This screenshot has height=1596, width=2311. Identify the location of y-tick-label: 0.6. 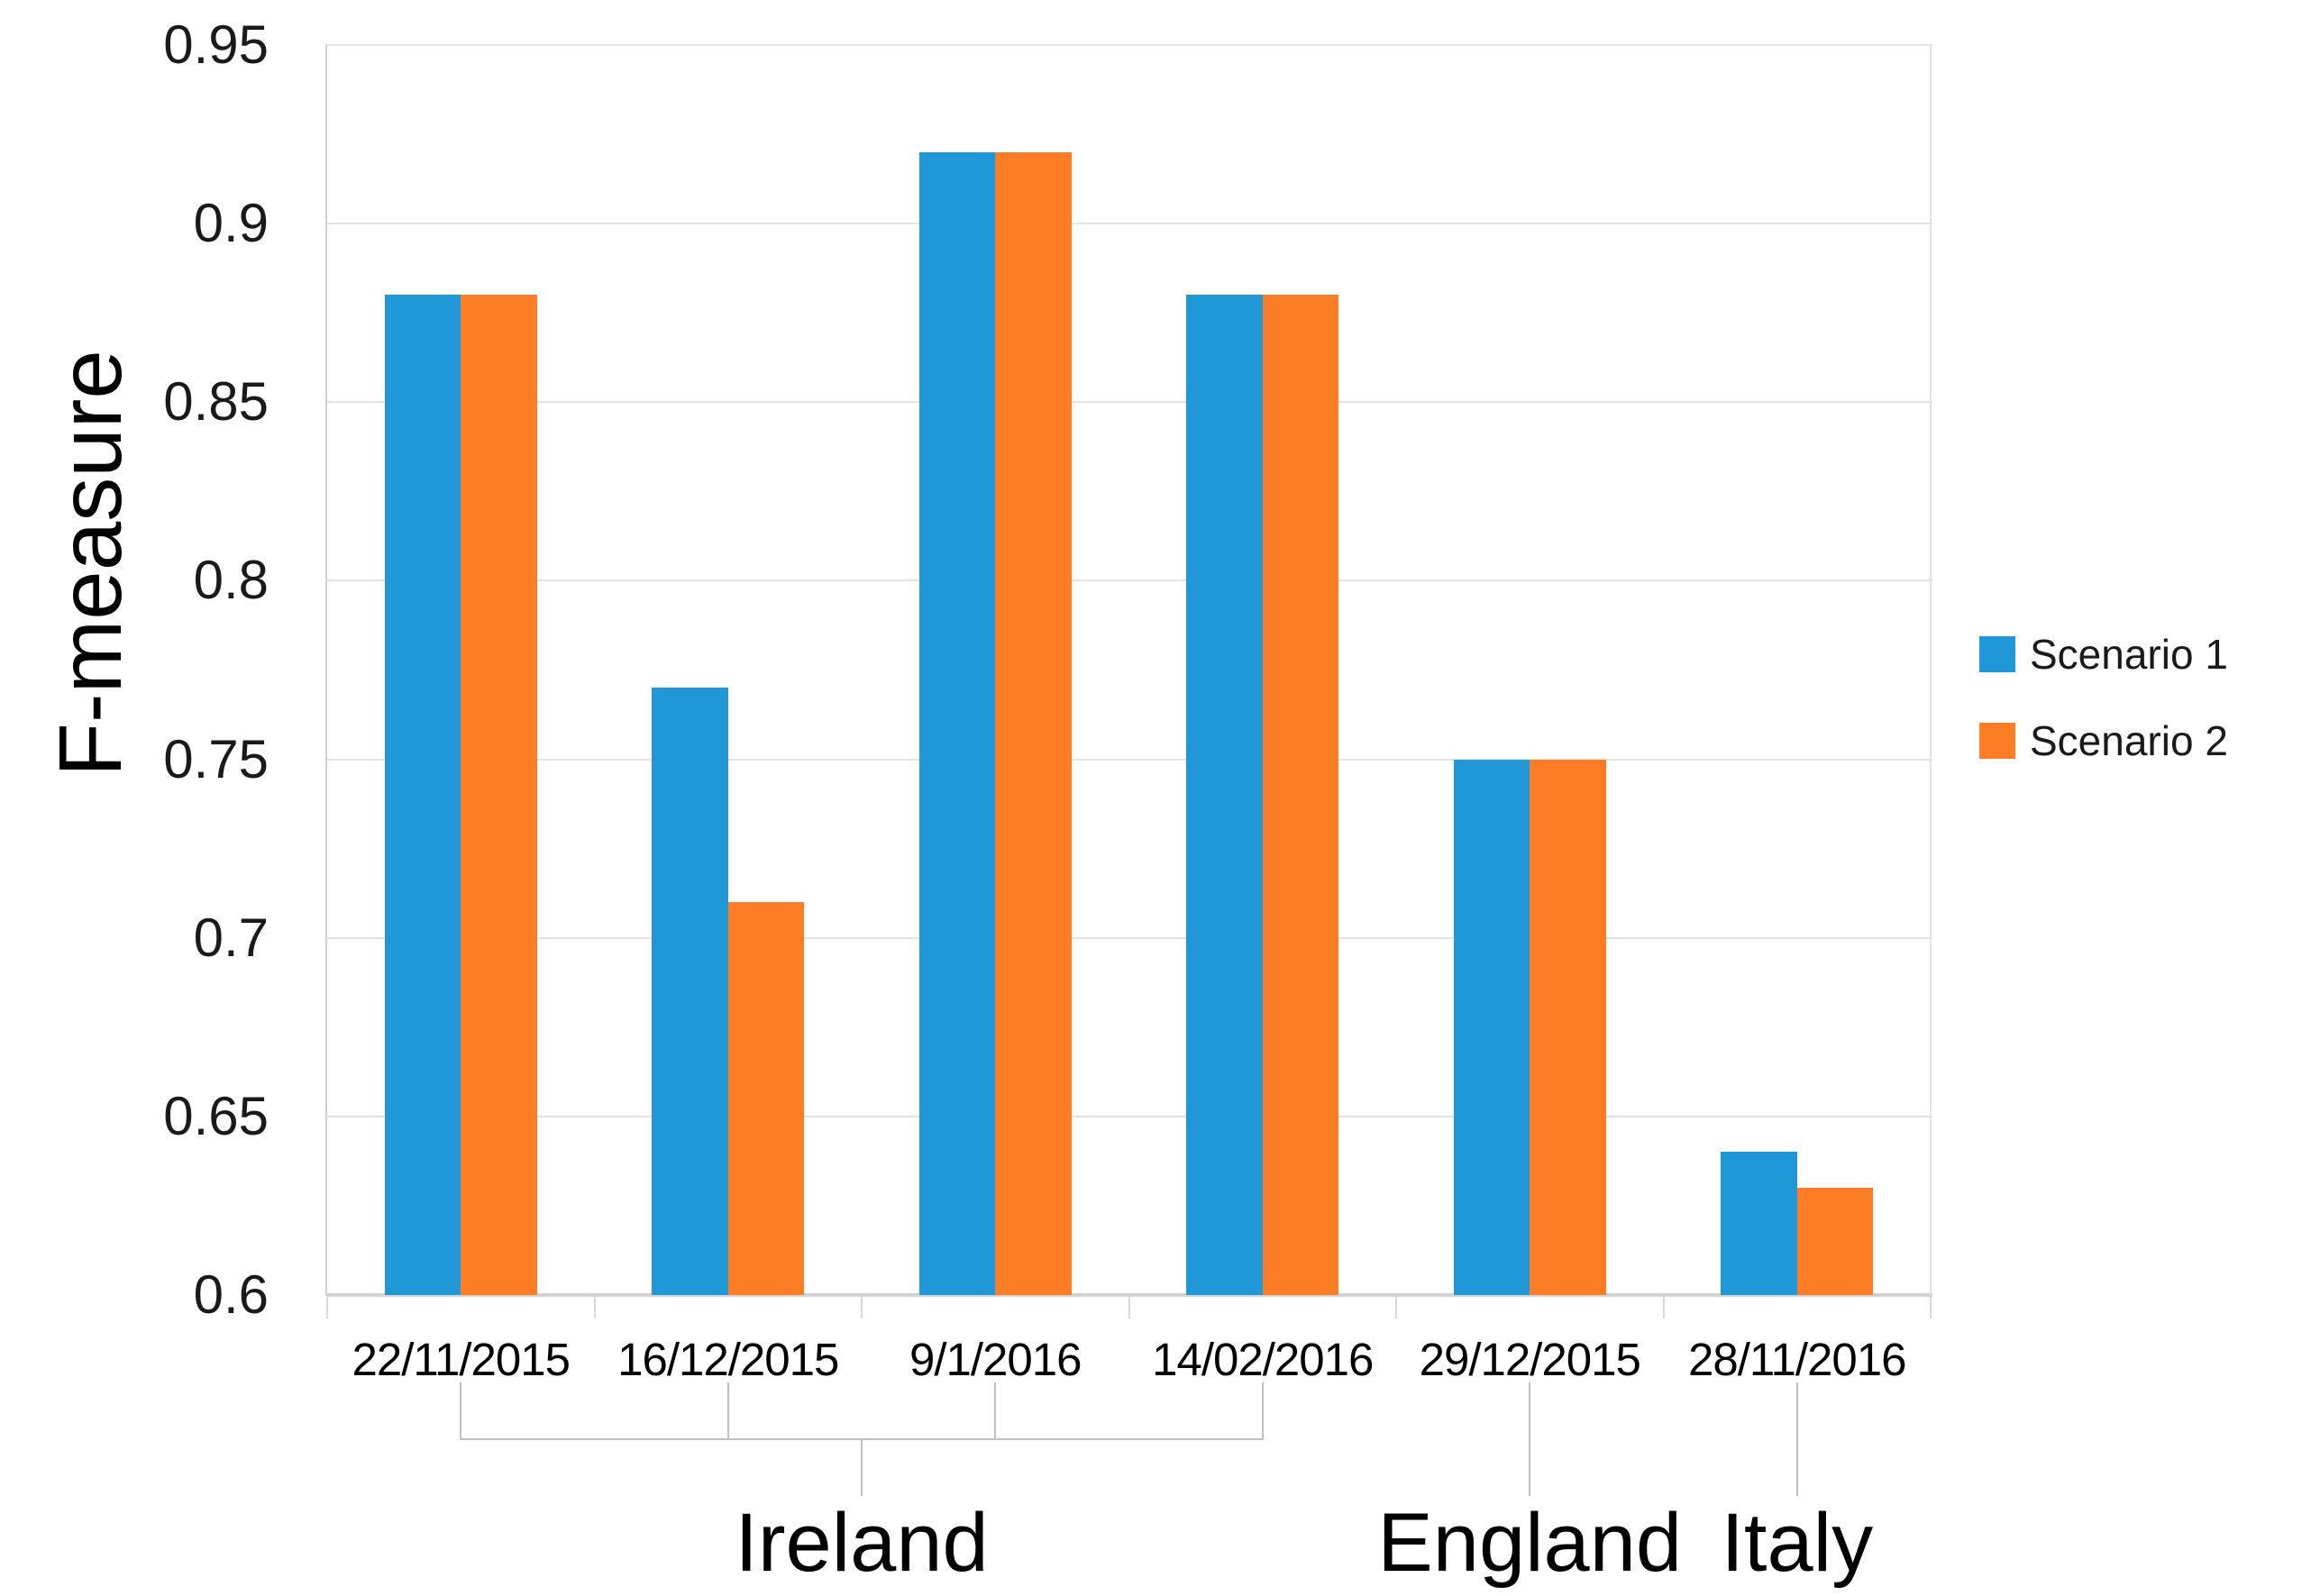
(231, 1294).